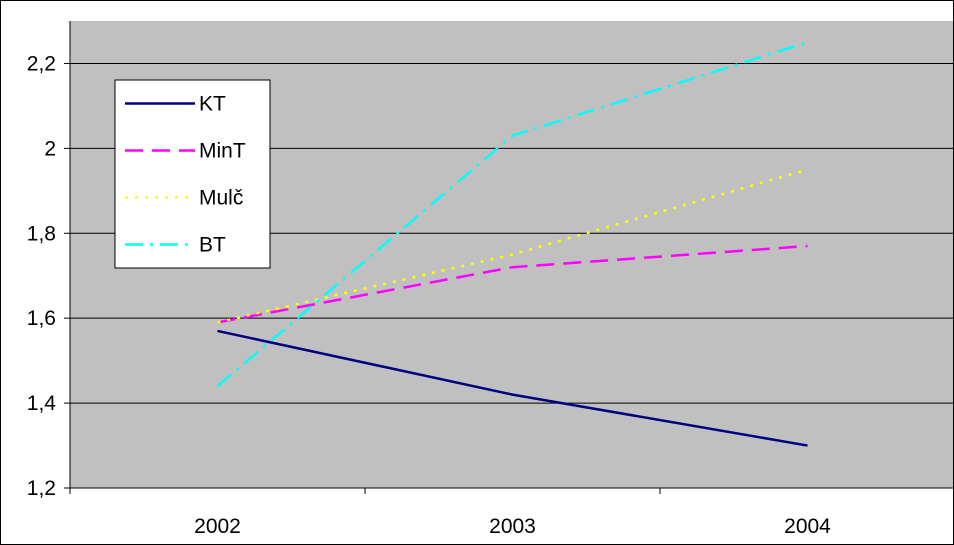  I want to click on legend, so click(192, 174).